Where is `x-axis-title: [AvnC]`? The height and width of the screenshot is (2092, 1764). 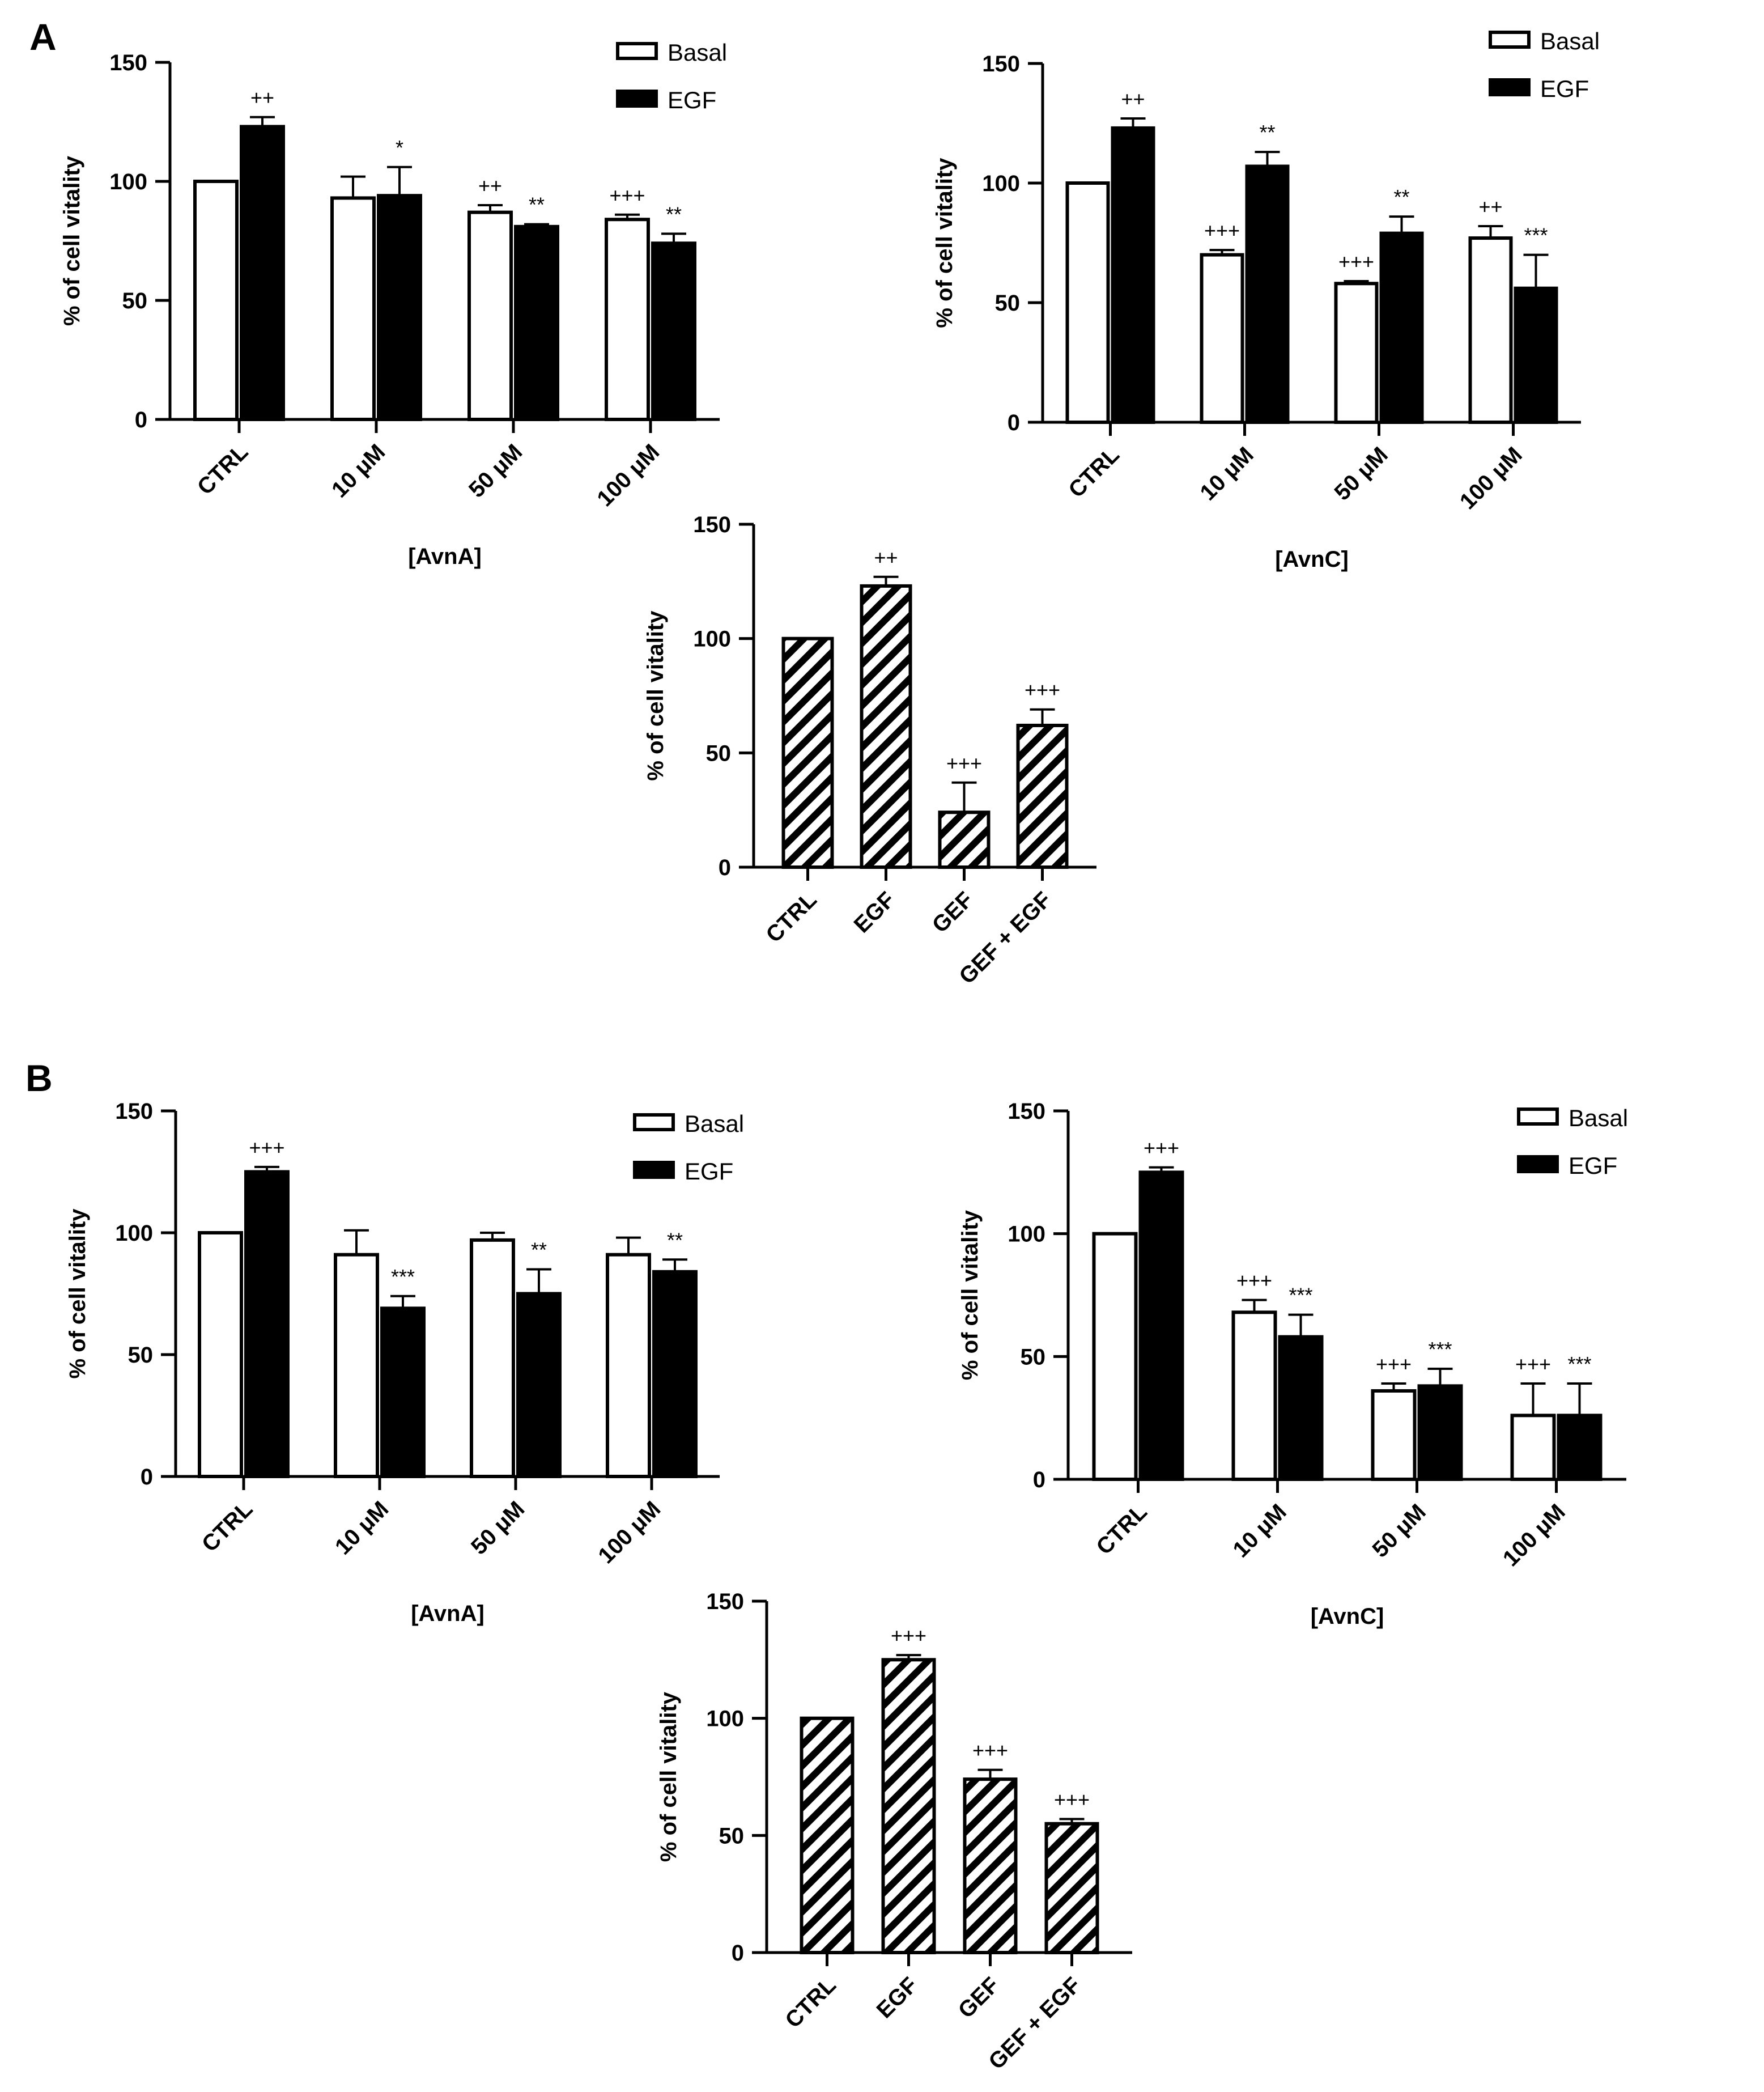
x-axis-title: [AvnC] is located at coordinates (1312, 559).